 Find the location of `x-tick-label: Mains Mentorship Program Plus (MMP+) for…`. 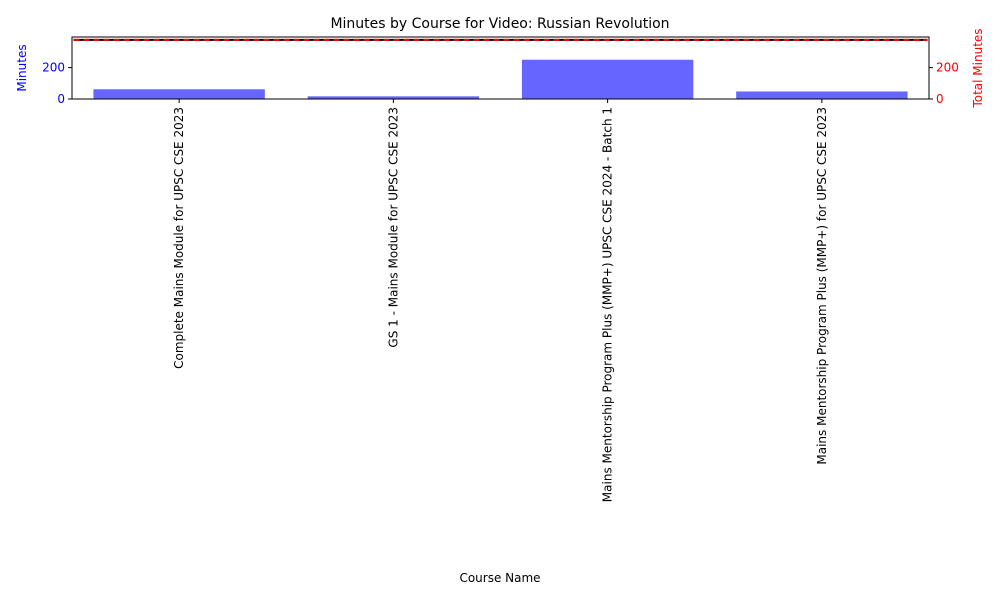

x-tick-label: Mains Mentorship Program Plus (MMP+) for… is located at coordinates (822, 286).